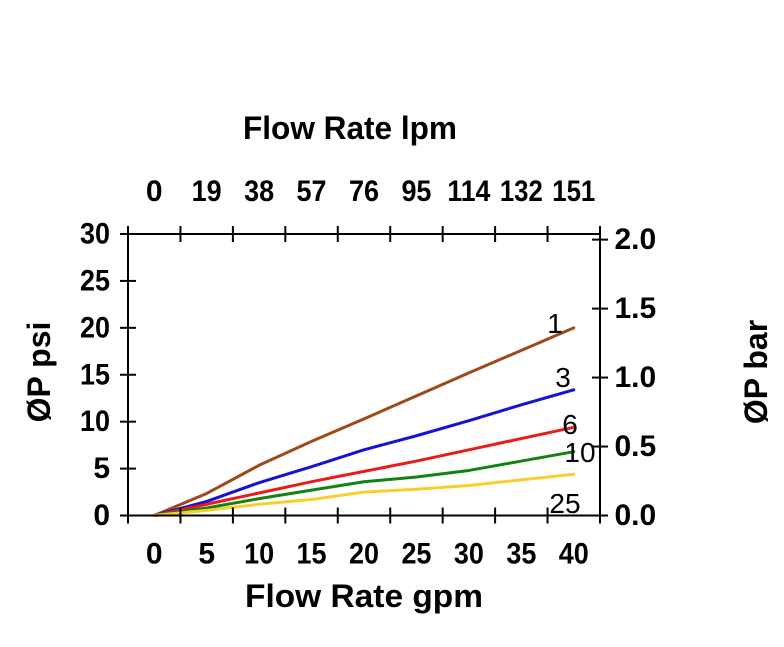 Image resolution: width=784 pixels, height=647 pixels. What do you see at coordinates (636, 446) in the screenshot?
I see `right-axis-tick-label: 0.5` at bounding box center [636, 446].